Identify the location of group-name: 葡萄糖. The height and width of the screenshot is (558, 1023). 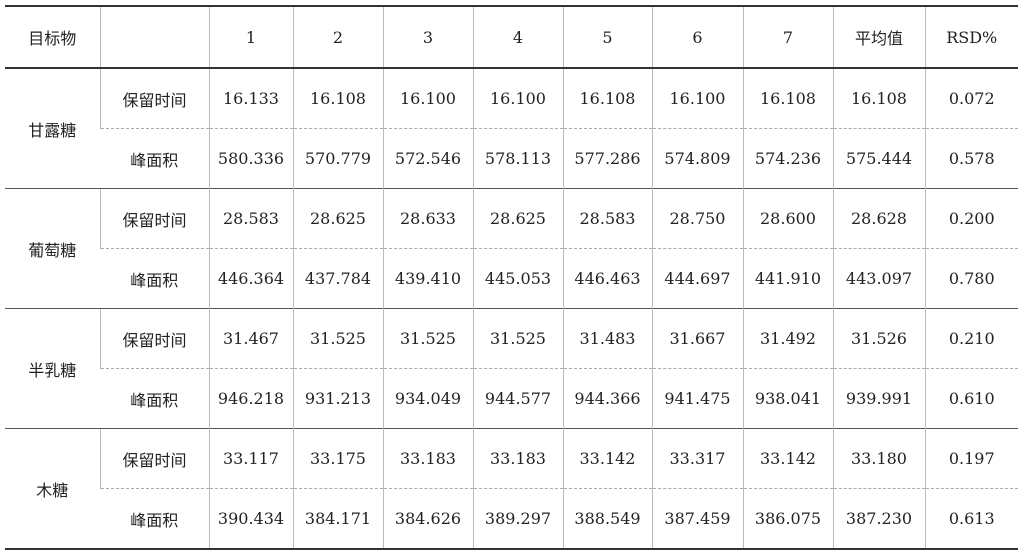
(52, 248).